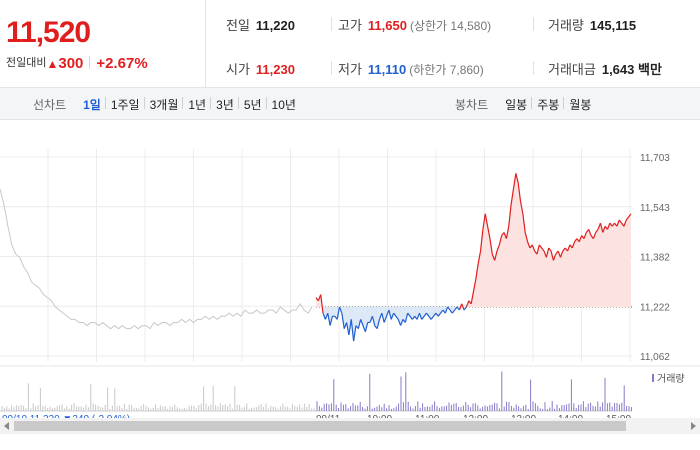 Image resolution: width=700 pixels, height=450 pixels. I want to click on y-tick-label: 11,062, so click(655, 357).